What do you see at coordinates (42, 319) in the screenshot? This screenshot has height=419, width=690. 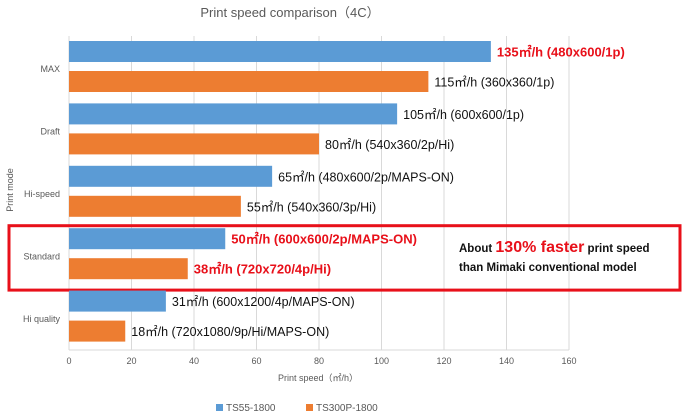 I see `category-label: Hi quality` at bounding box center [42, 319].